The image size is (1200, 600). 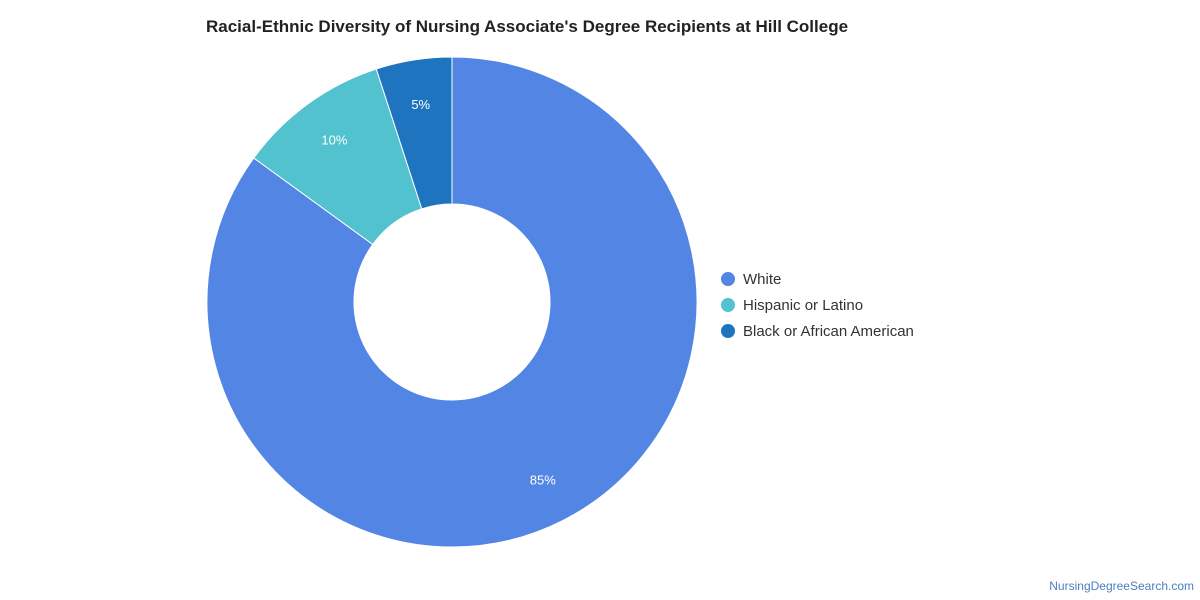 I want to click on legend-swatch-hispanic-or-latino, so click(x=728, y=305).